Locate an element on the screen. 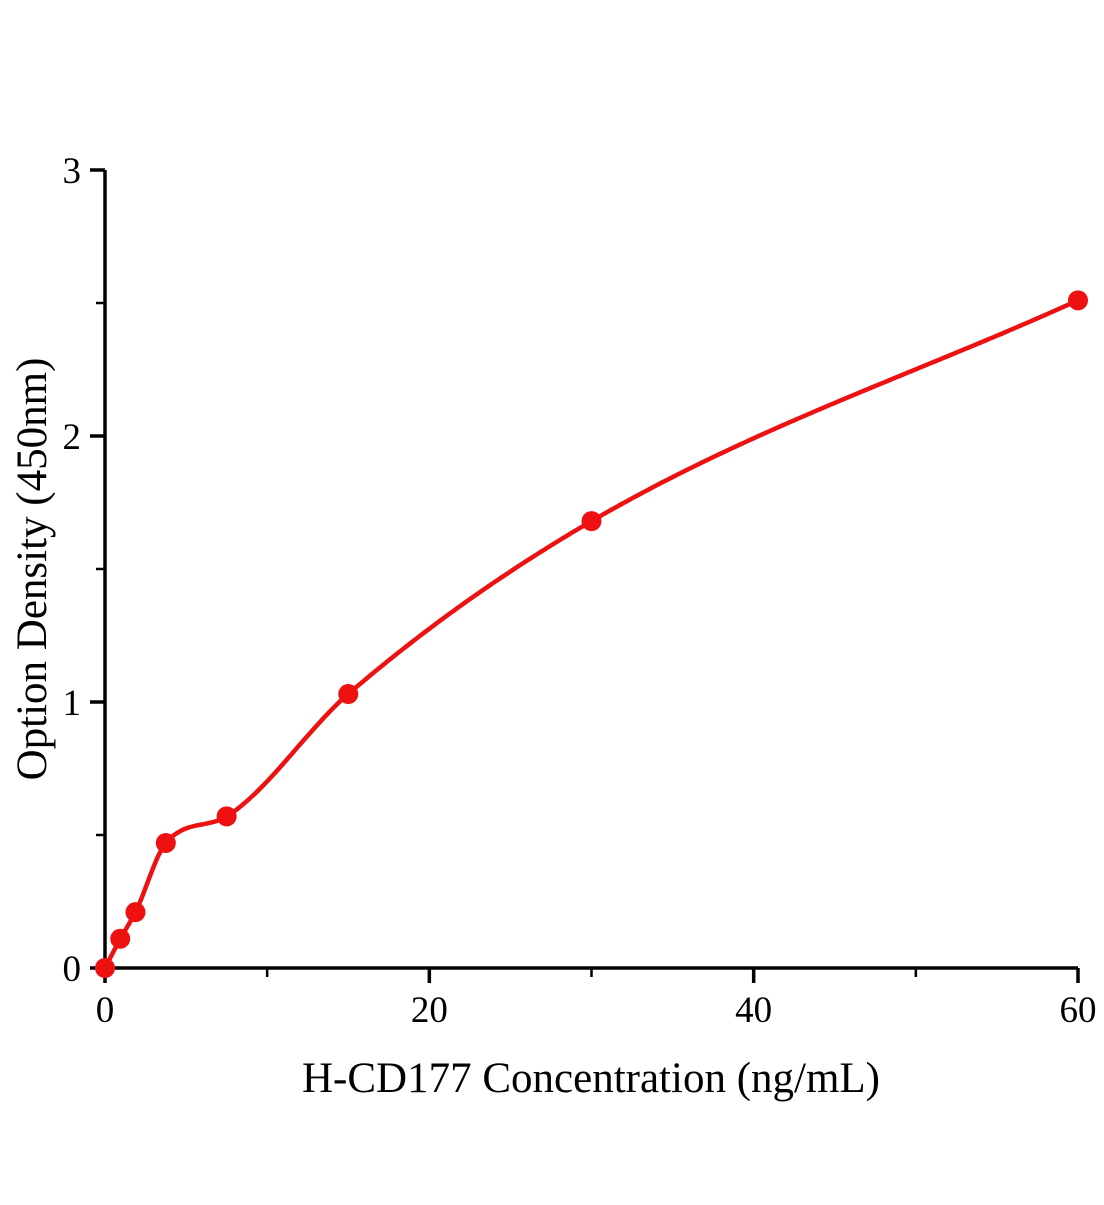  x-tick-label: 40 is located at coordinates (753, 1010).